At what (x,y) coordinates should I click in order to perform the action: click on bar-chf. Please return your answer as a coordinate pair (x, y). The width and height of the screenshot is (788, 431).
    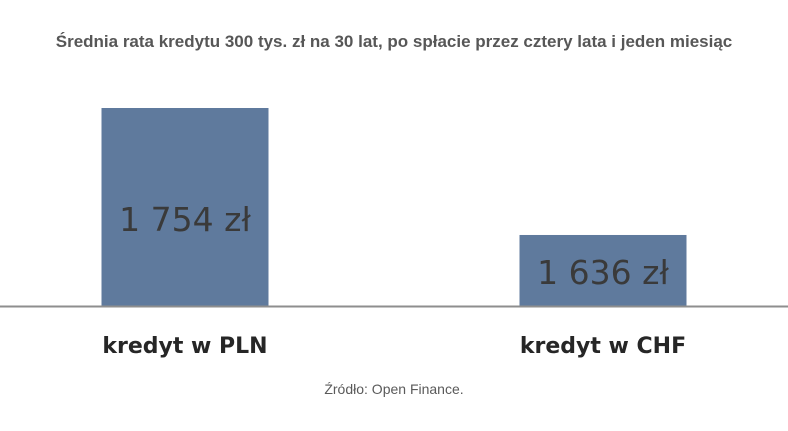
    Looking at the image, I should click on (603, 270).